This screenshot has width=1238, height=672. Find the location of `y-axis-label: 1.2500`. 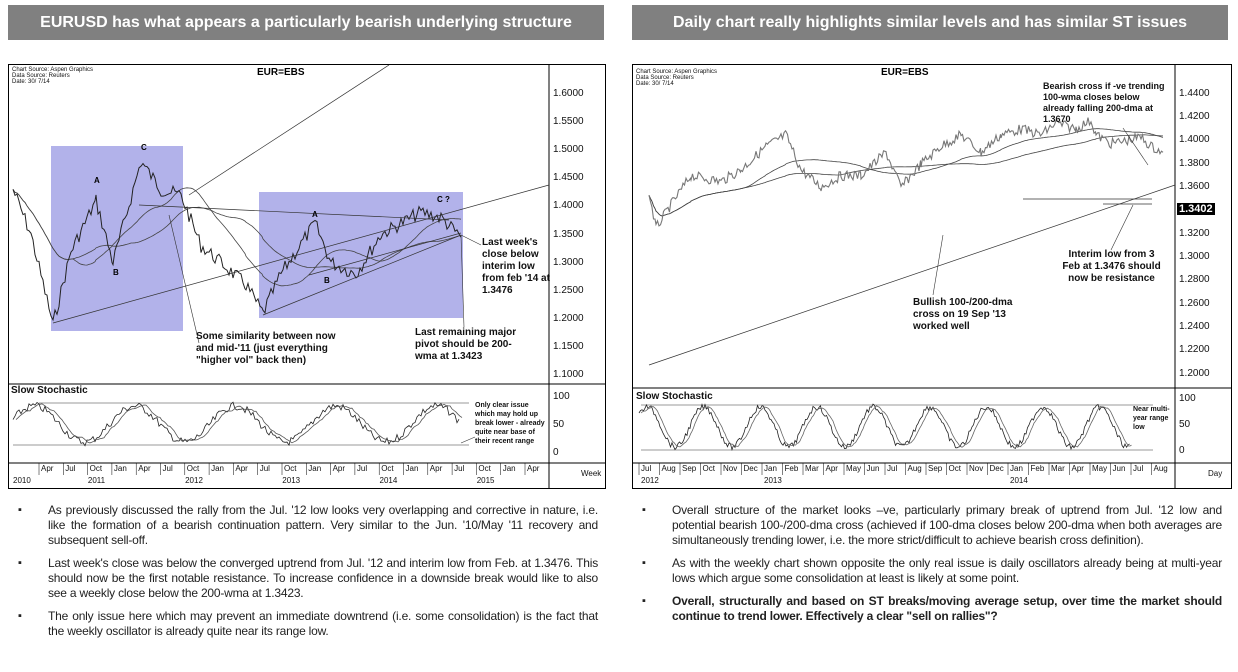

y-axis-label: 1.2500 is located at coordinates (568, 290).